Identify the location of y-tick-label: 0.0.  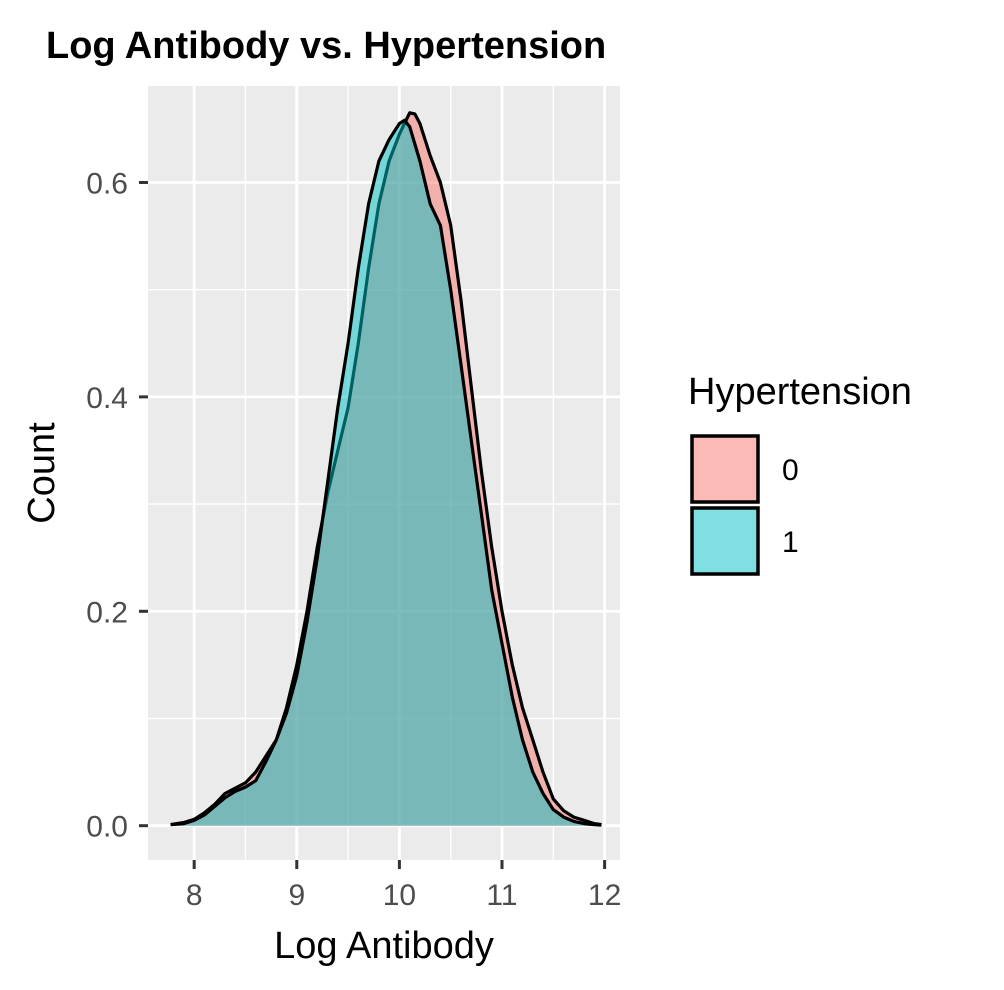
(107, 827).